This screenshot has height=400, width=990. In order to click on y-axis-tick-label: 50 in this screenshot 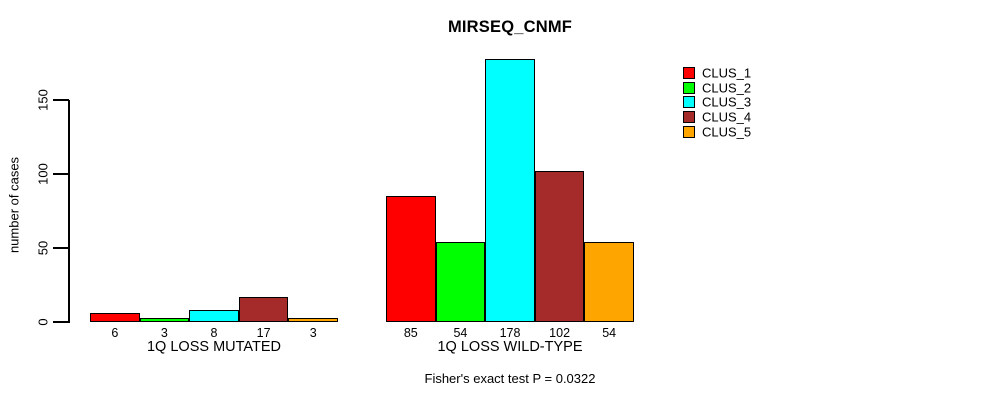, I will do `click(43, 248)`.